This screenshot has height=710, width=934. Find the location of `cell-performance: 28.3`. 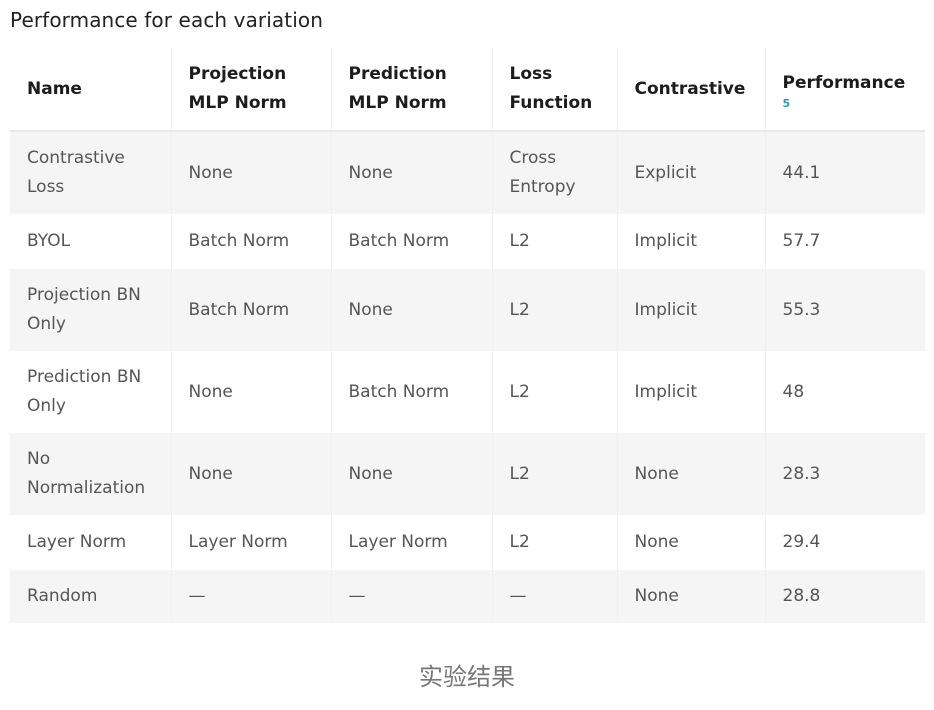

cell-performance: 28.3 is located at coordinates (845, 474).